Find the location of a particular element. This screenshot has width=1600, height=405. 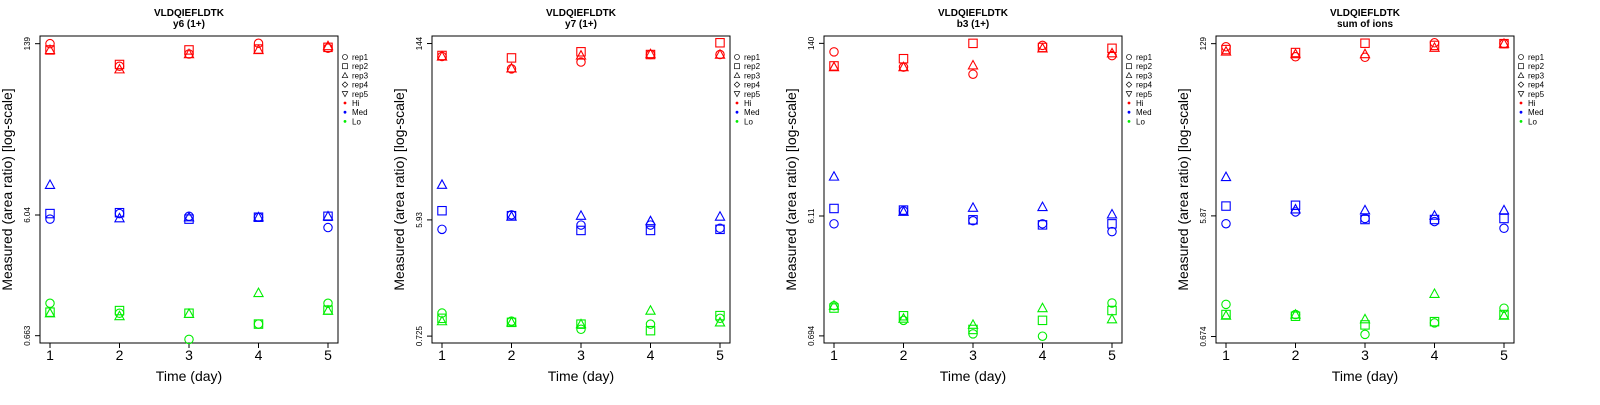

x-tick-label: 1 is located at coordinates (442, 355).